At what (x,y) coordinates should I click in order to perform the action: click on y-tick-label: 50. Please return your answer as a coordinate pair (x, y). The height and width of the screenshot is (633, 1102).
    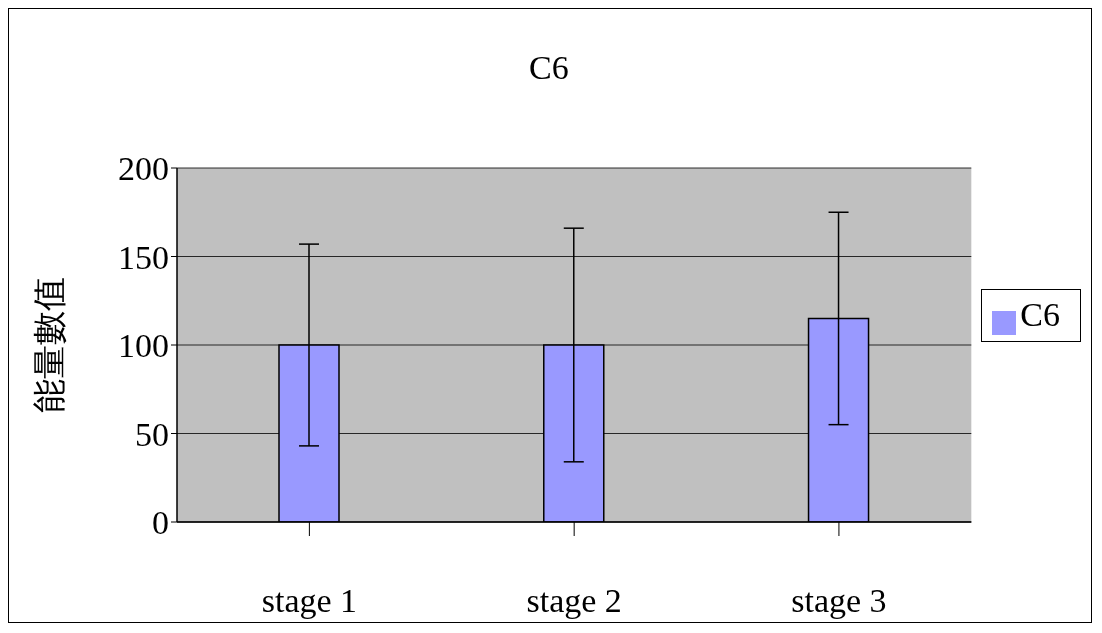
    Looking at the image, I should click on (152, 434).